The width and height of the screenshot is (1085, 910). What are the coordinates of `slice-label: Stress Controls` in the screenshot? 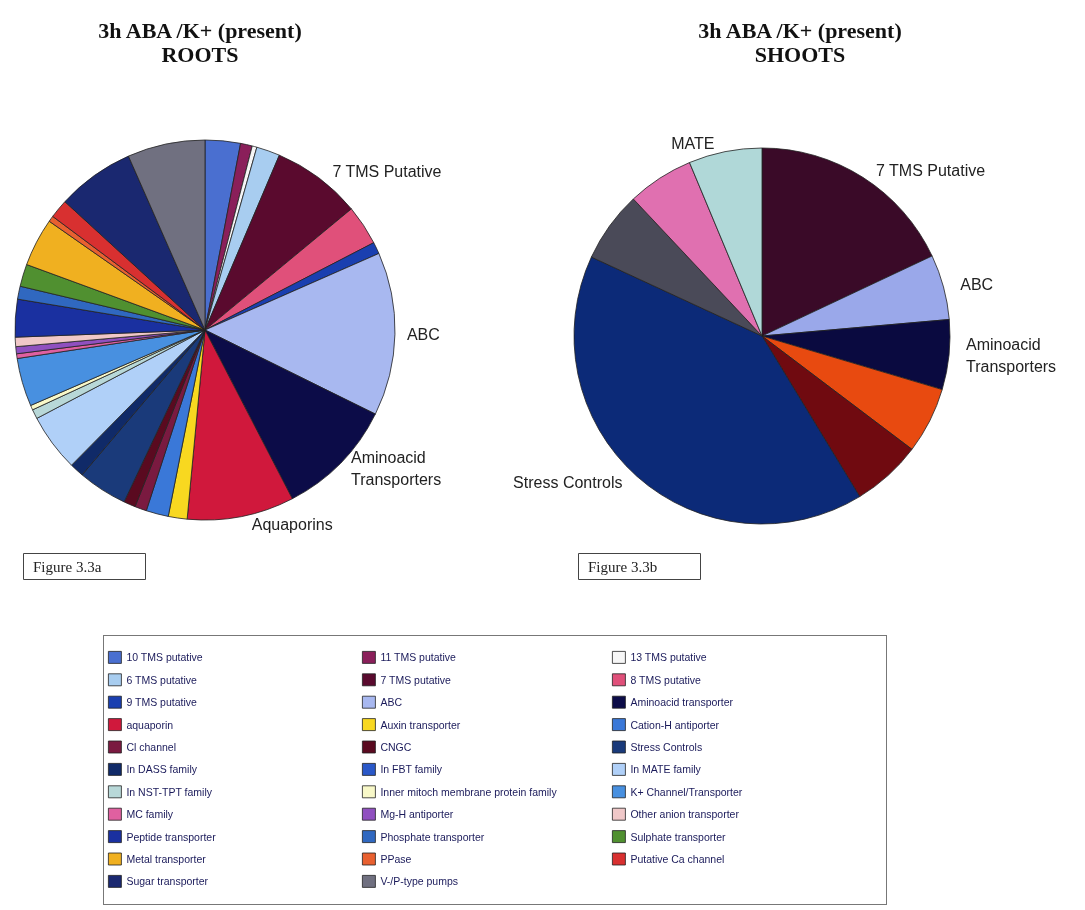 It's located at (568, 482).